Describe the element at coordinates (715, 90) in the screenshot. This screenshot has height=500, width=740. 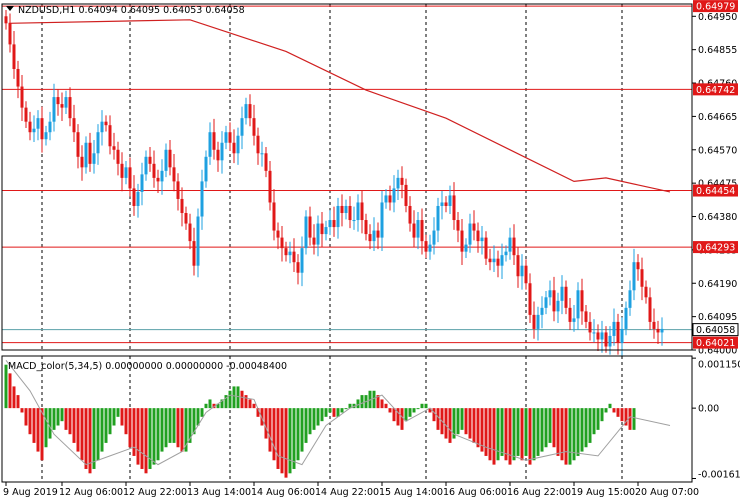
I see `level-label: 0.64742` at that location.